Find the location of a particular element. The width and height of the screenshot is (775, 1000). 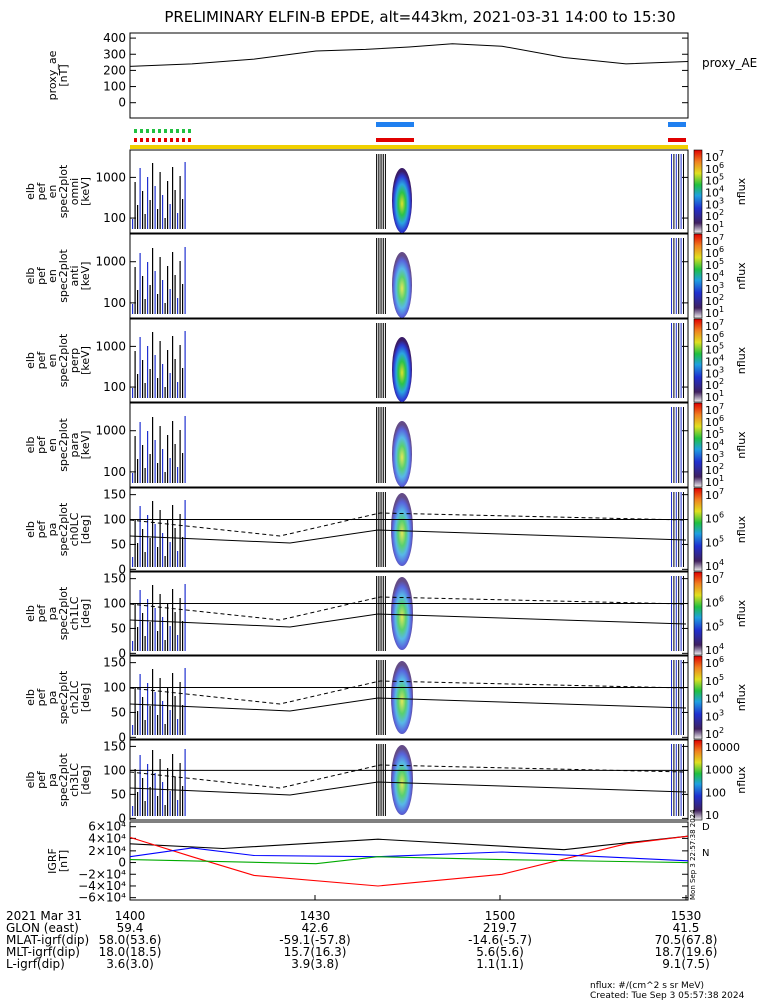

footer-value: 219.7 is located at coordinates (500, 928).